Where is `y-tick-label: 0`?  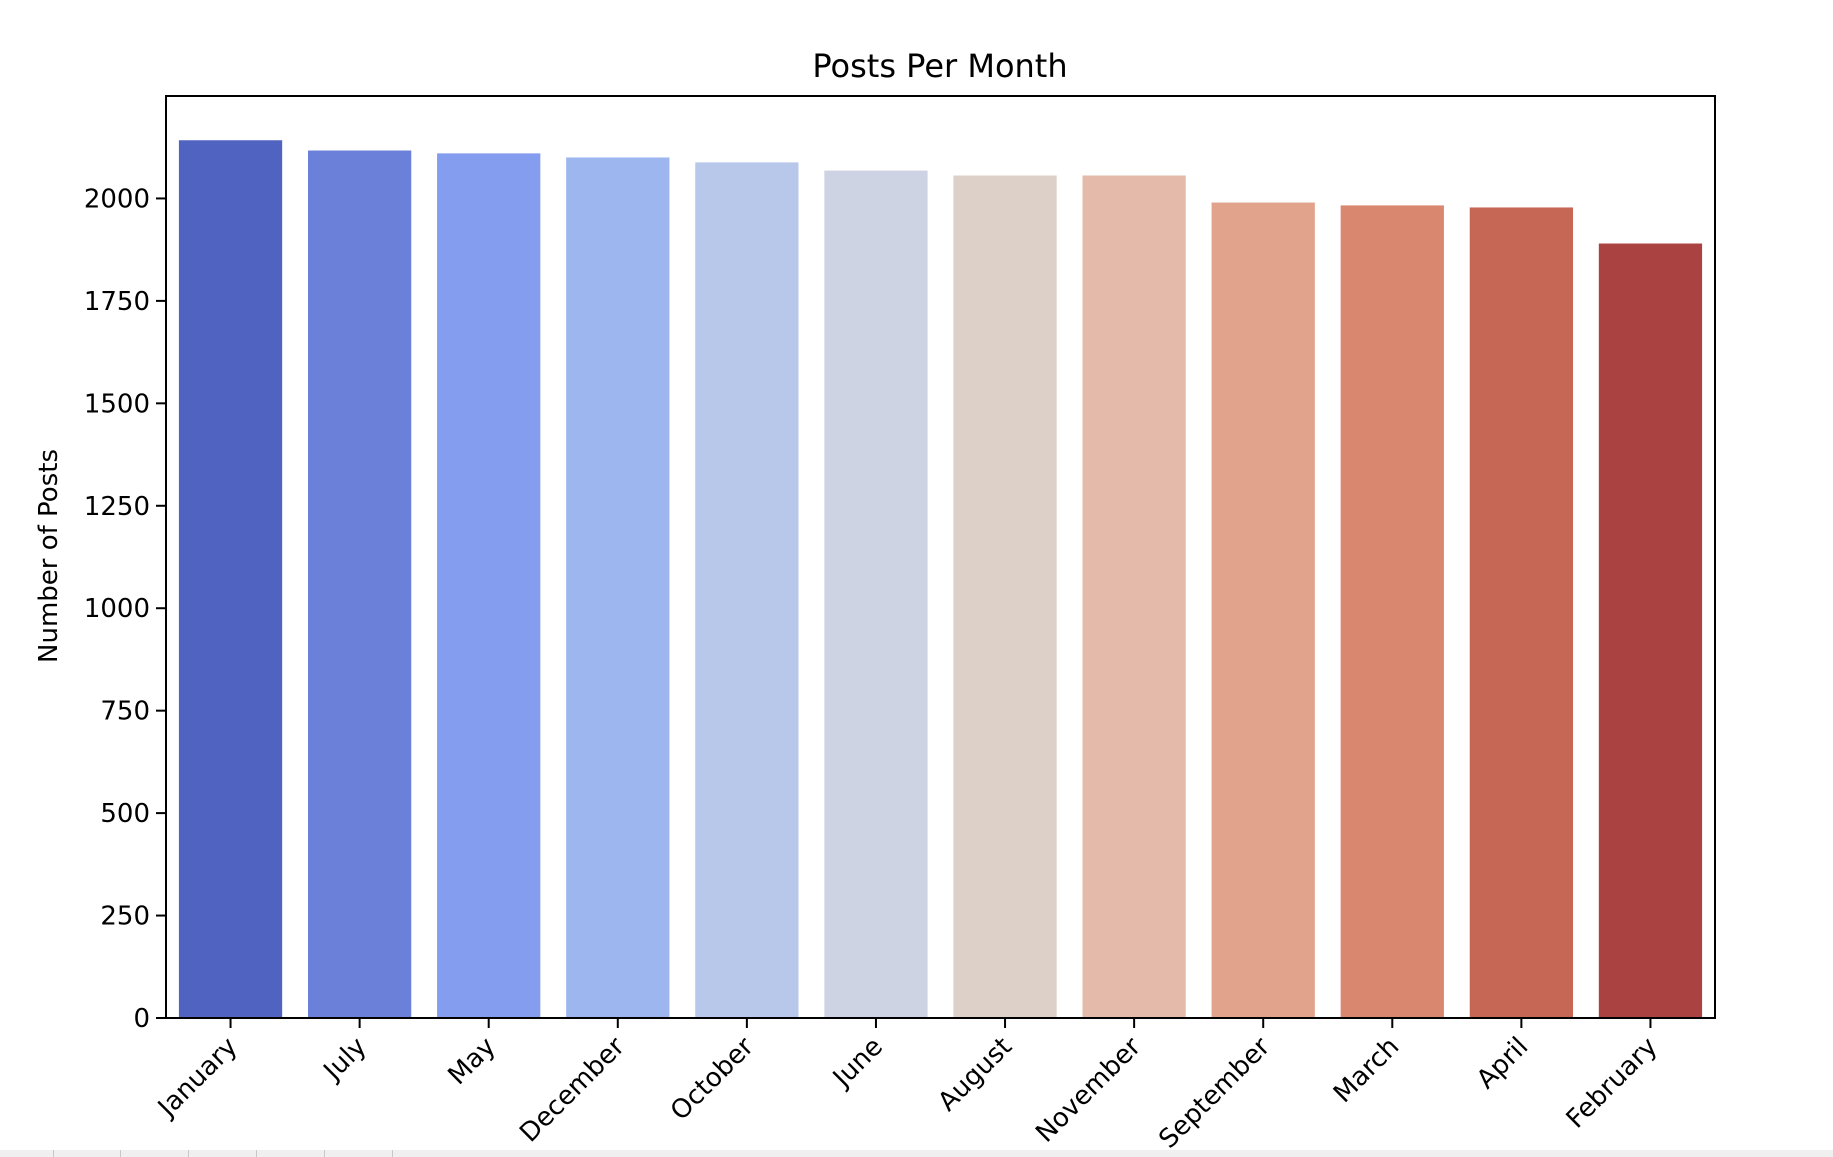 y-tick-label: 0 is located at coordinates (141, 1019).